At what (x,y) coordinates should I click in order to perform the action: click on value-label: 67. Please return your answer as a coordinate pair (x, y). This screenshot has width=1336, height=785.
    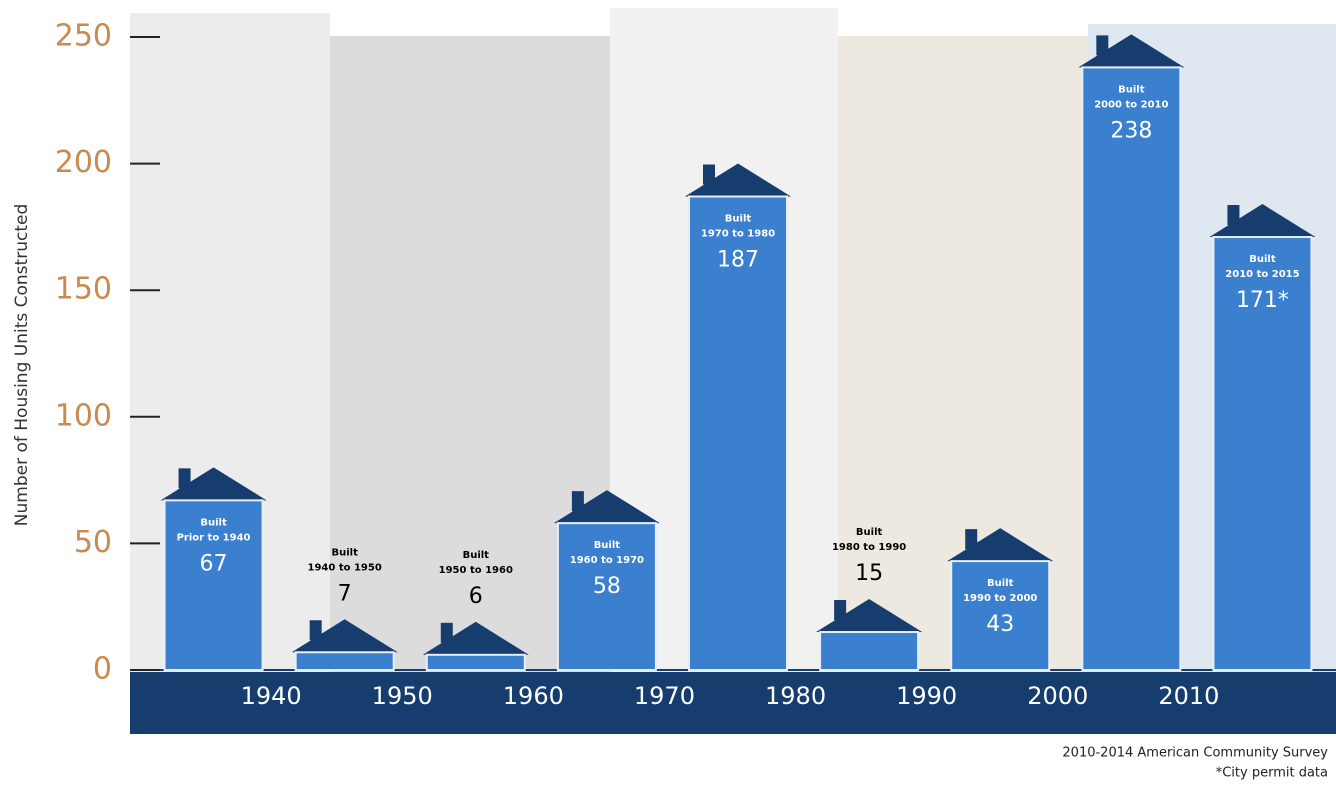
    Looking at the image, I should click on (214, 563).